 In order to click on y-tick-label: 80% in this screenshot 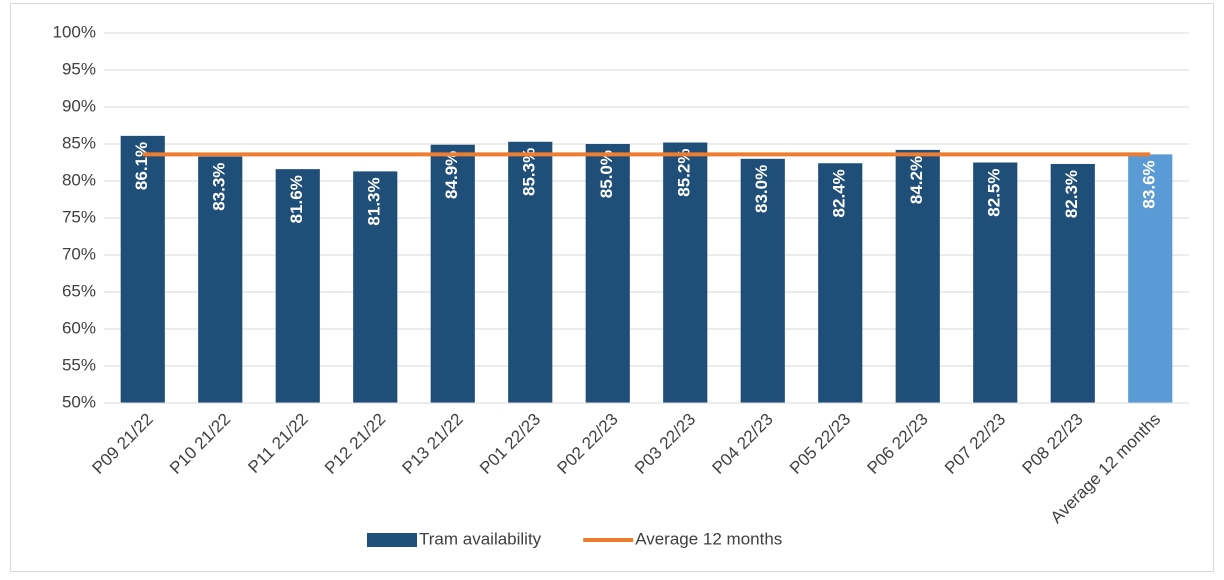, I will do `click(79, 179)`.